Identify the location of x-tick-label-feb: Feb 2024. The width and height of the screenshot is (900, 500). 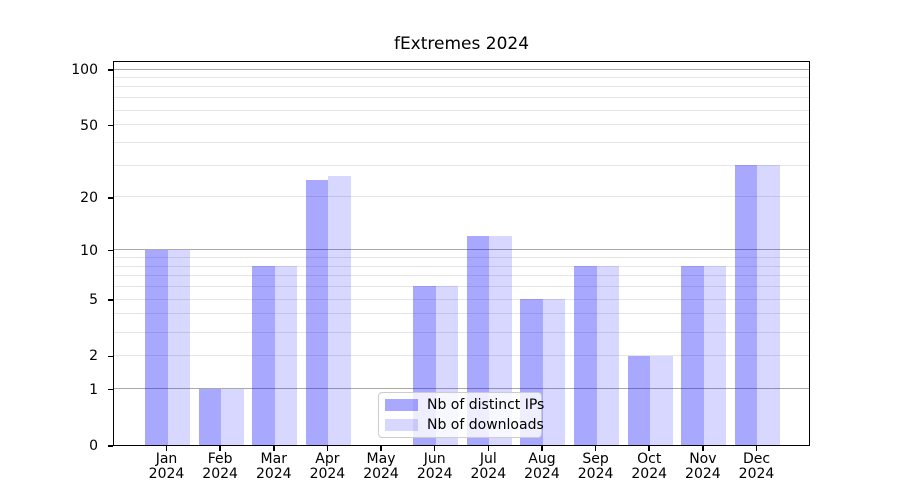
(220, 467).